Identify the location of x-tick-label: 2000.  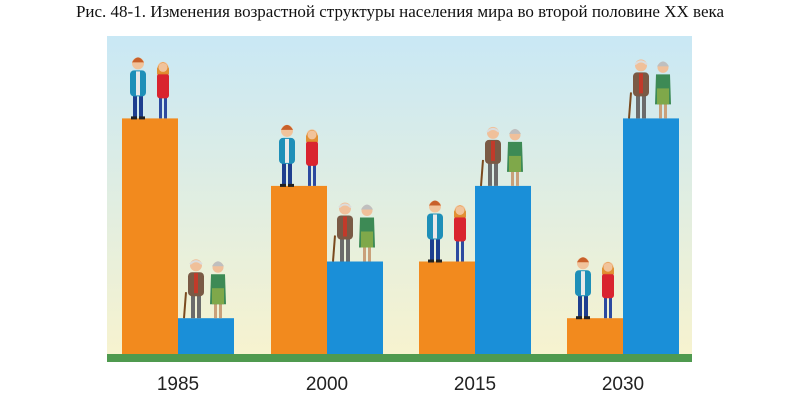
(327, 384).